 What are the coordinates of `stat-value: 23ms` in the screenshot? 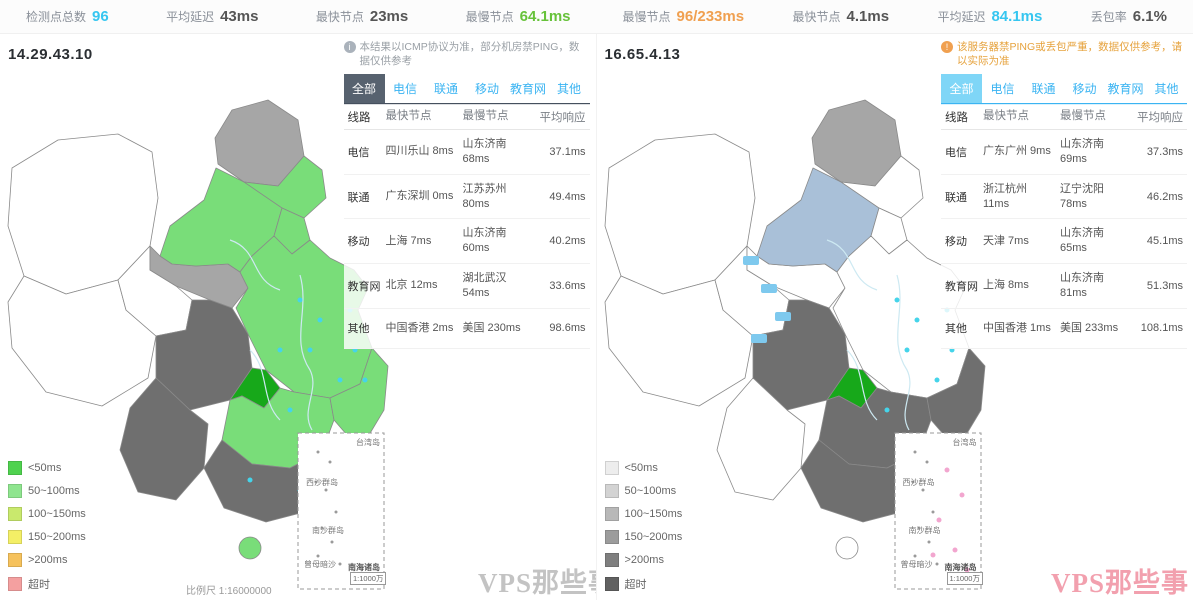 It's located at (389, 16).